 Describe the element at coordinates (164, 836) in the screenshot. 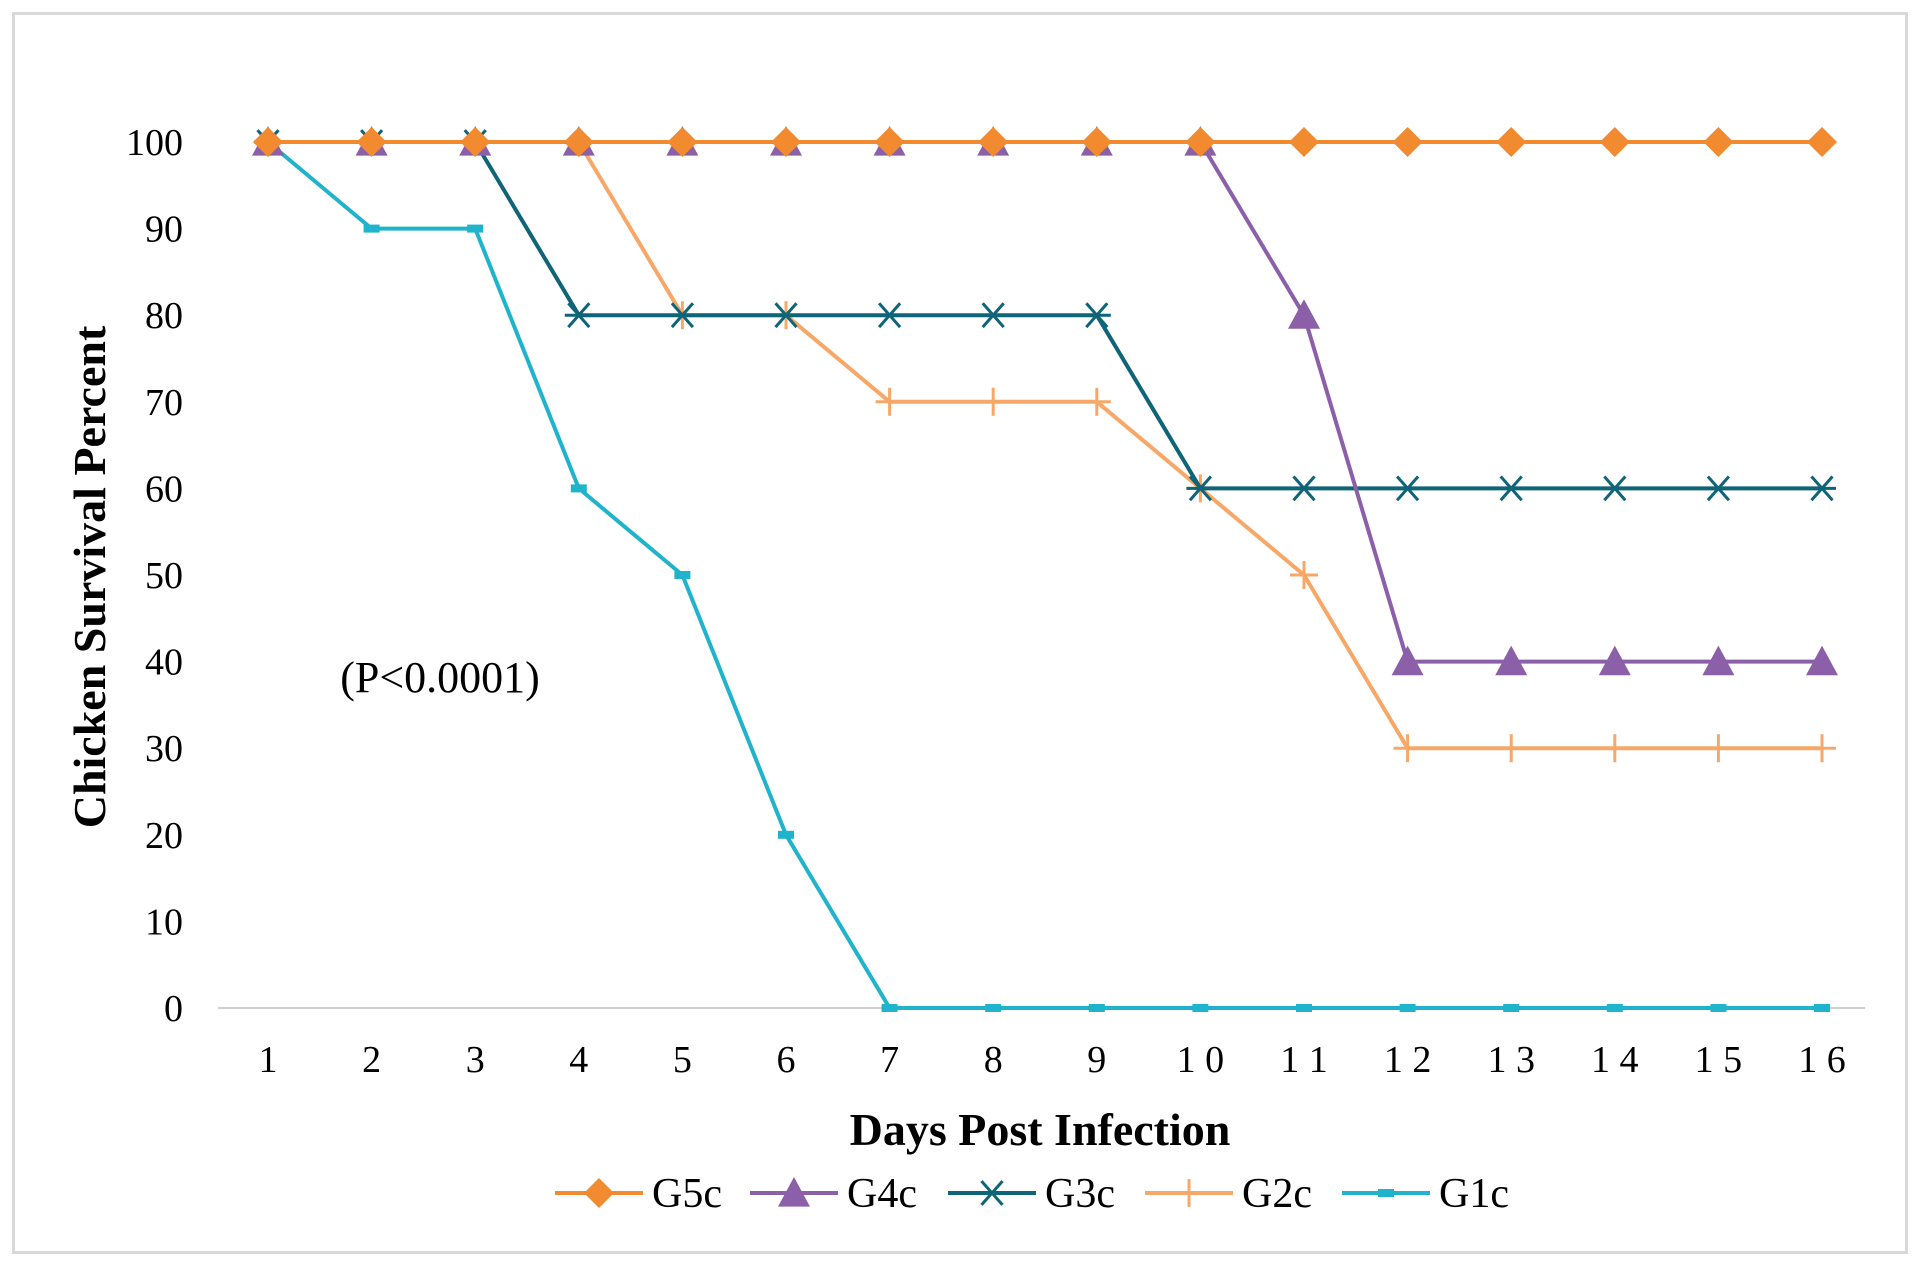

I see `y-tick-label: 20` at that location.